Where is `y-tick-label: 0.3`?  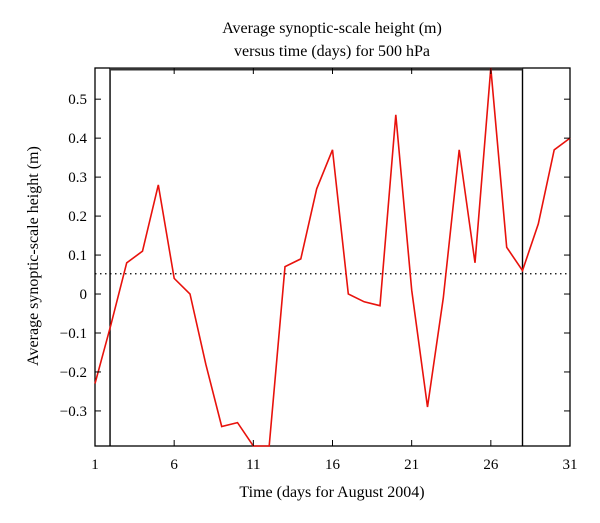
y-tick-label: 0.3 is located at coordinates (77, 178).